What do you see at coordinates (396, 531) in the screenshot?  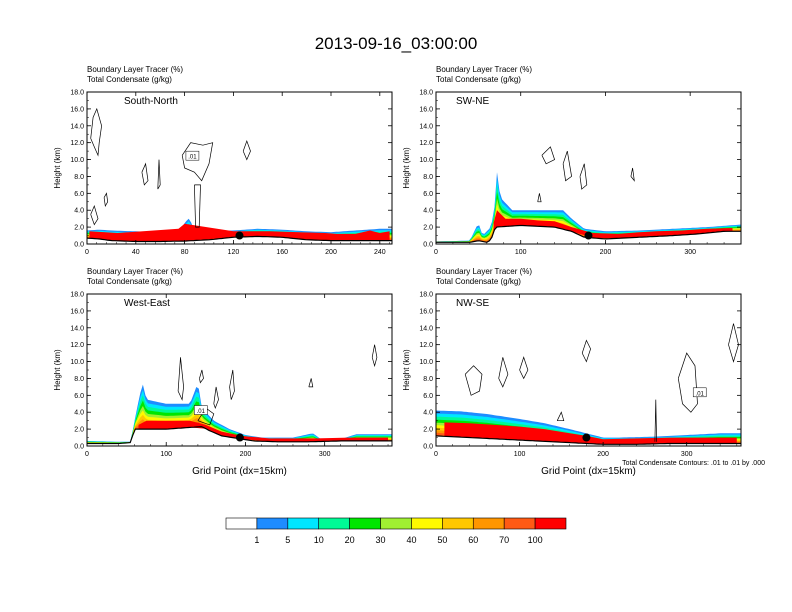 I see `colorbar: 1 5 10 20 30 40 50 60 70 100` at bounding box center [396, 531].